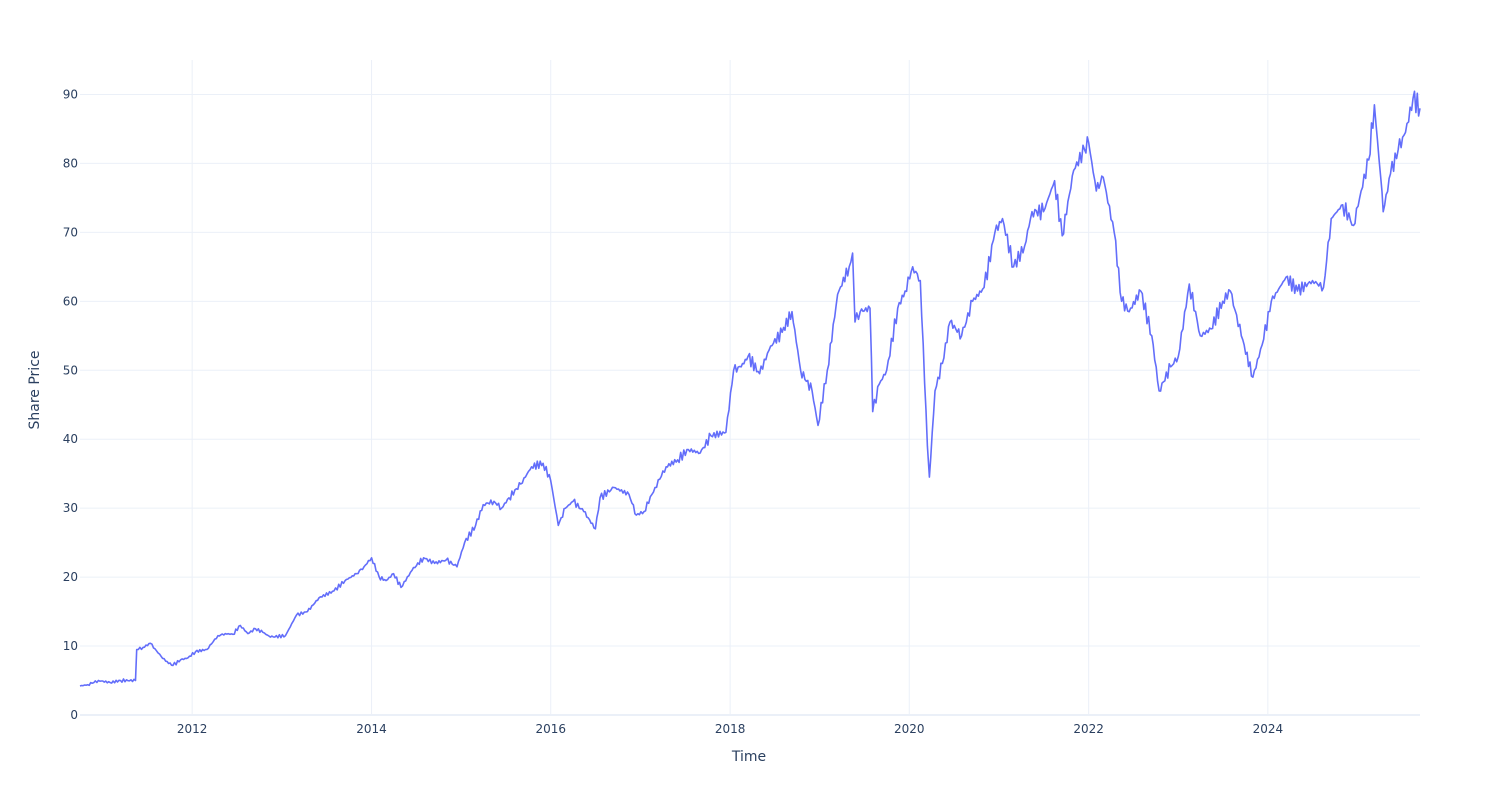  Describe the element at coordinates (70, 439) in the screenshot. I see `y-tick-label: 40` at that location.